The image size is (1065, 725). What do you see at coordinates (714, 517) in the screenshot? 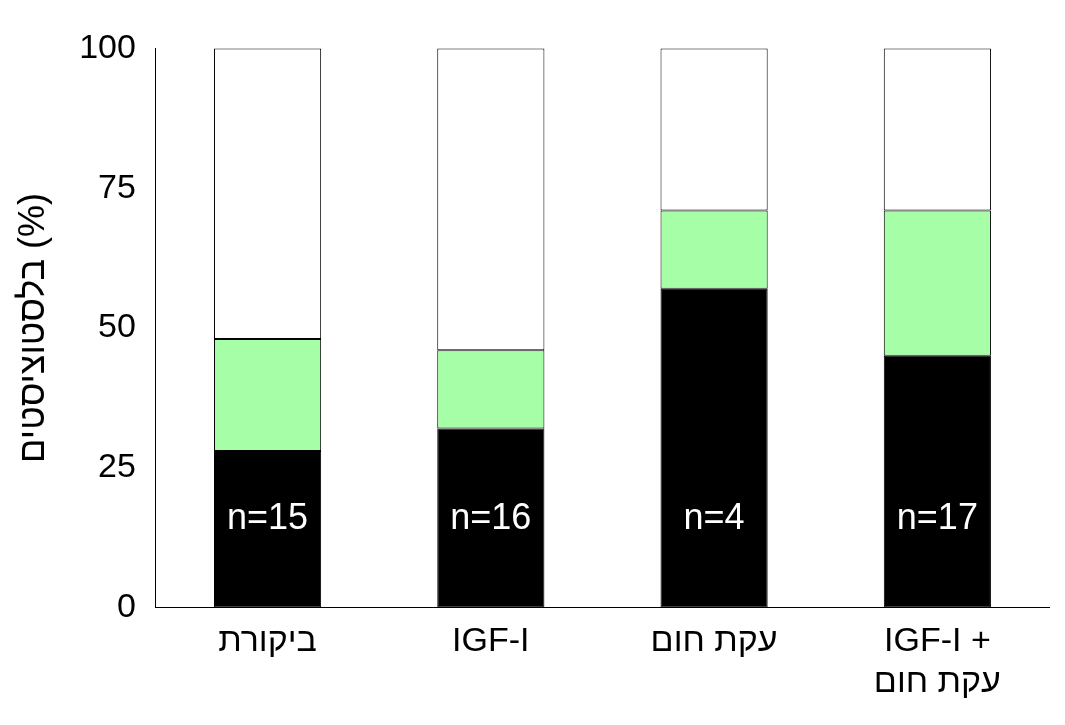
I see `annotation: n=4` at bounding box center [714, 517].